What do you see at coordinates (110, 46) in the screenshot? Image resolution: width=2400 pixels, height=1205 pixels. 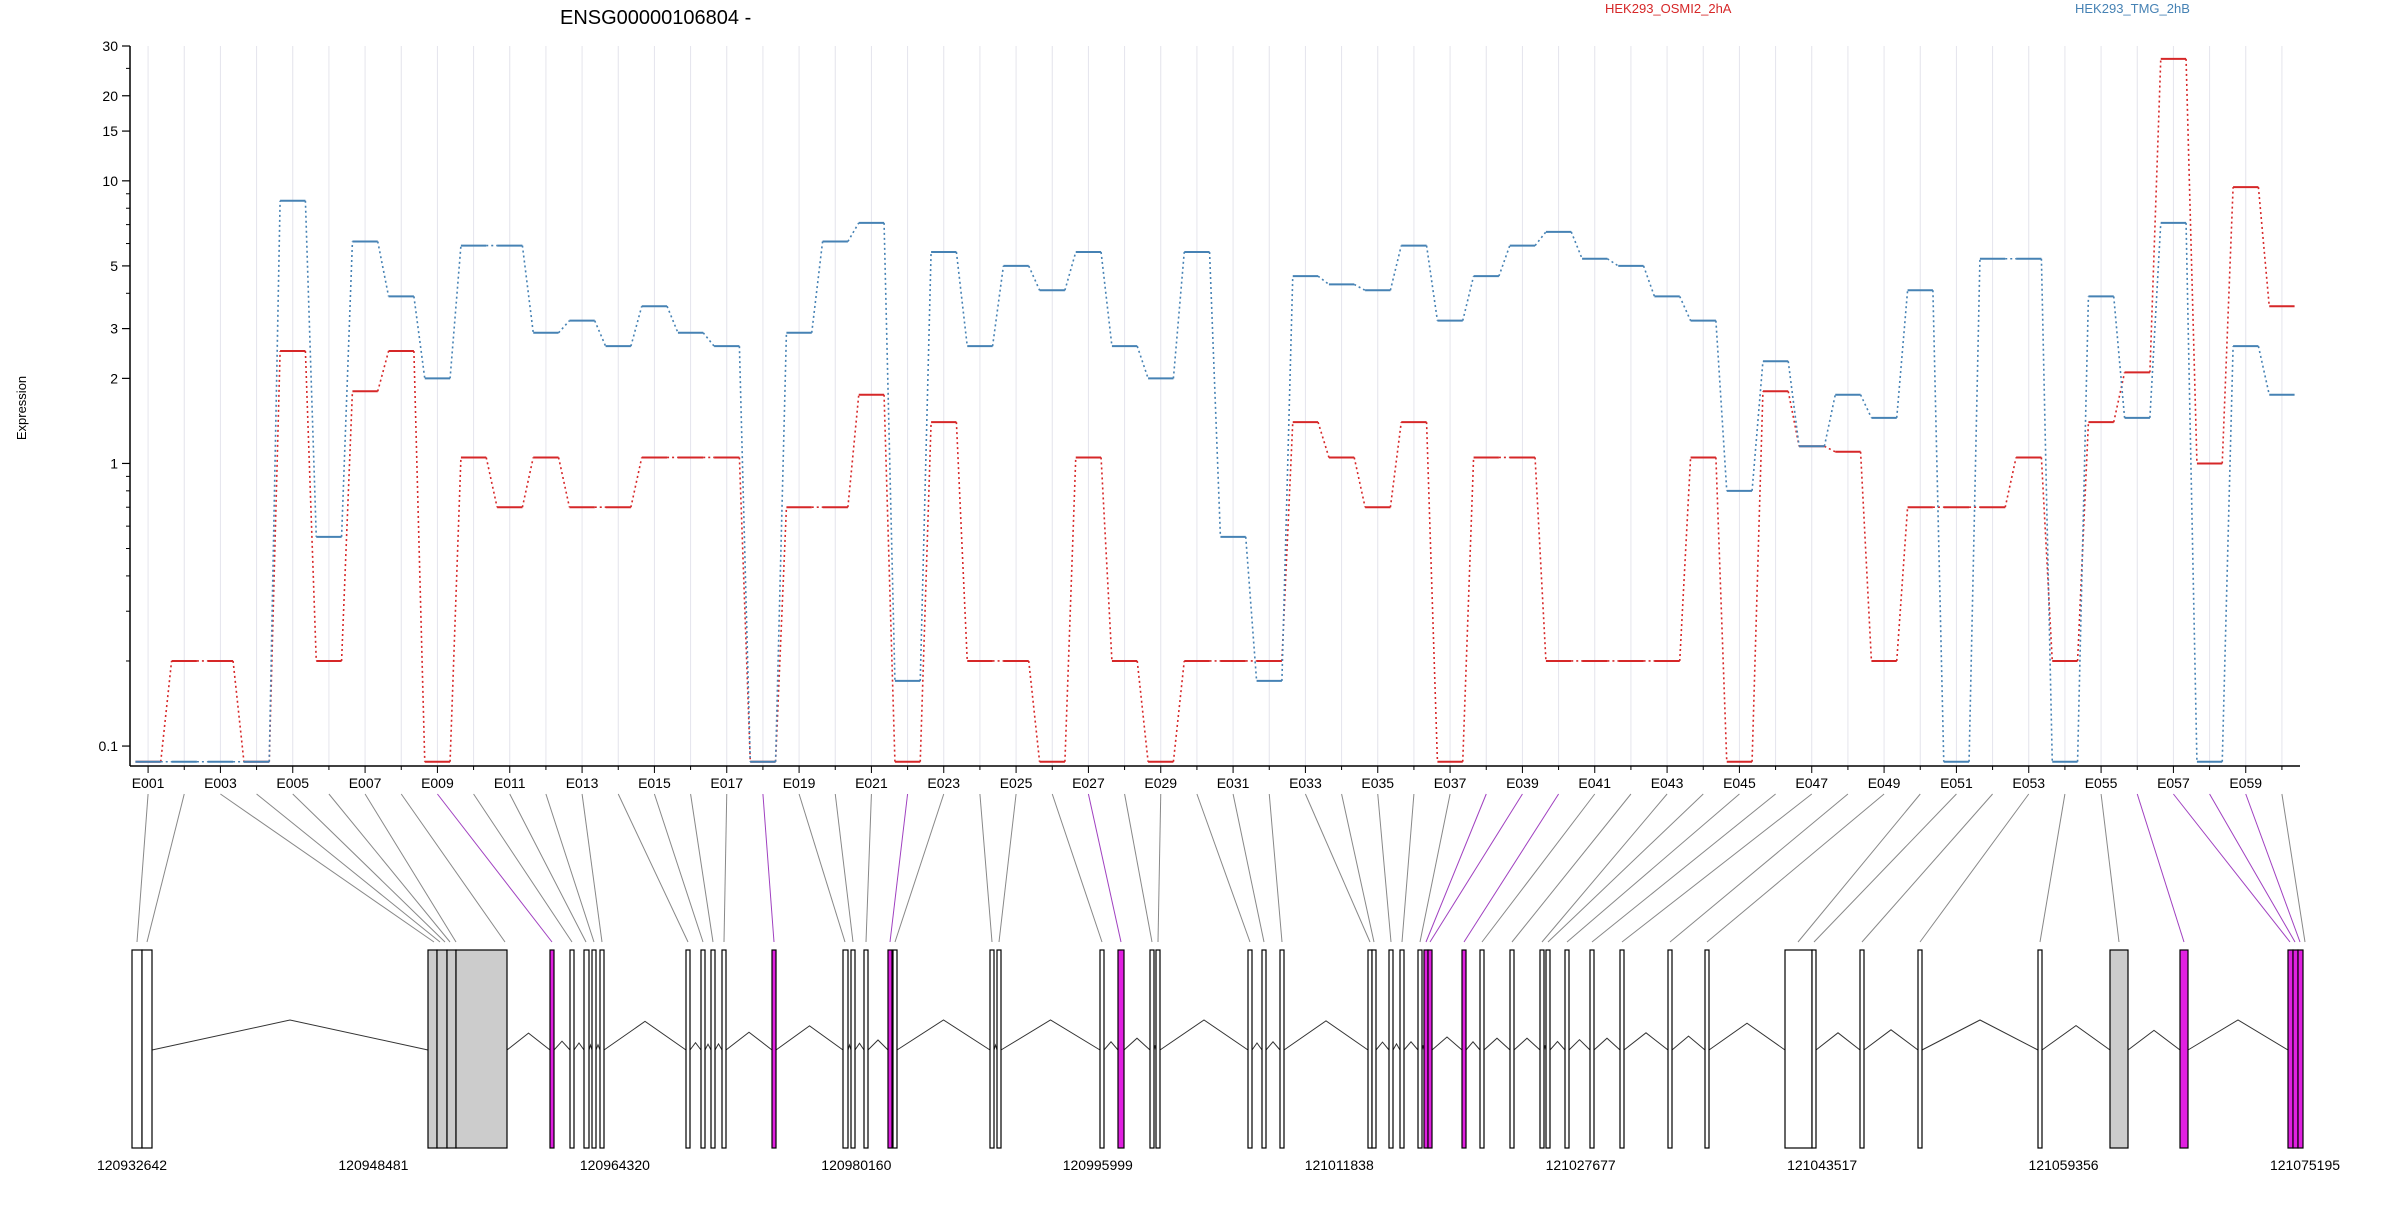 I see `y-tick-label: 30` at bounding box center [110, 46].